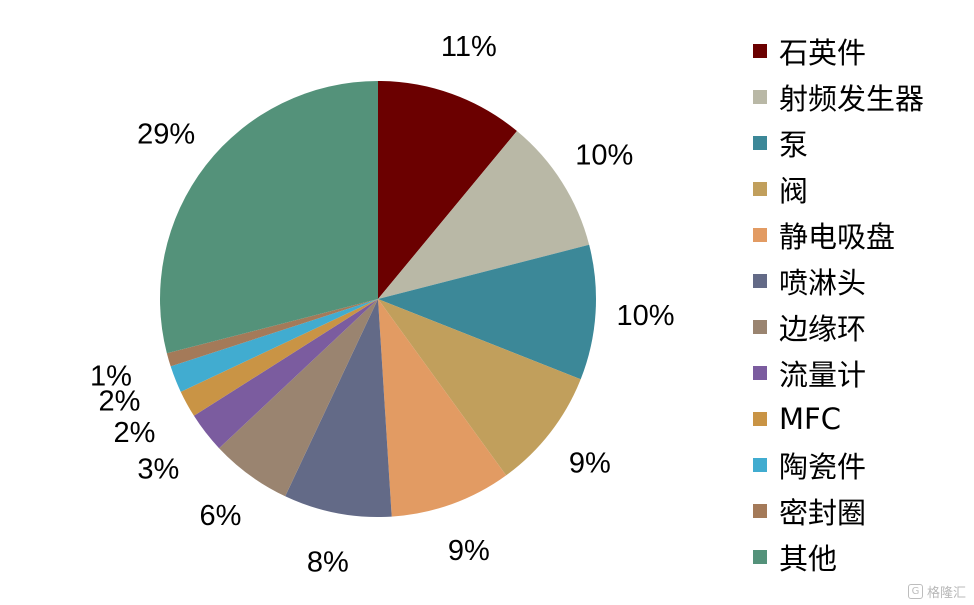 This screenshot has height=605, width=974. I want to click on legend-item-10: 陶瓷件, so click(860, 465).